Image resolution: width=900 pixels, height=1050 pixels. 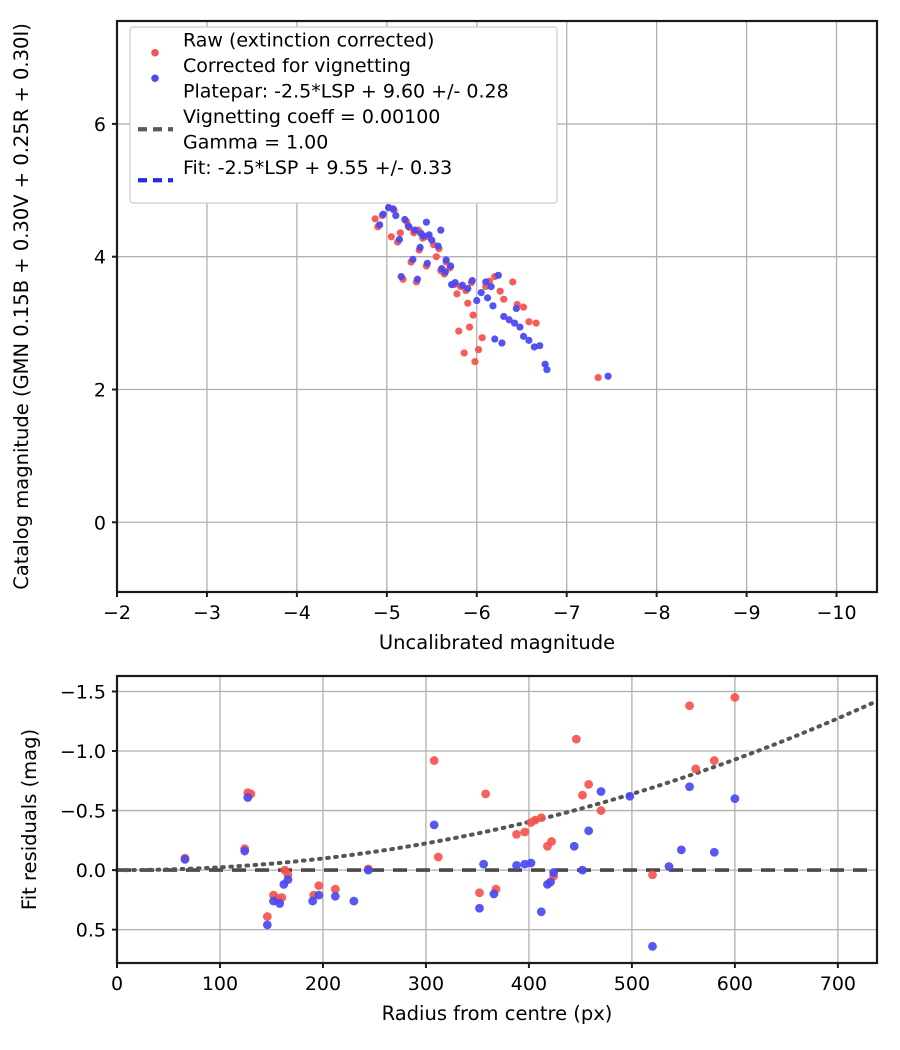 What do you see at coordinates (387, 613) in the screenshot?
I see `xtick-label-3: −5` at bounding box center [387, 613].